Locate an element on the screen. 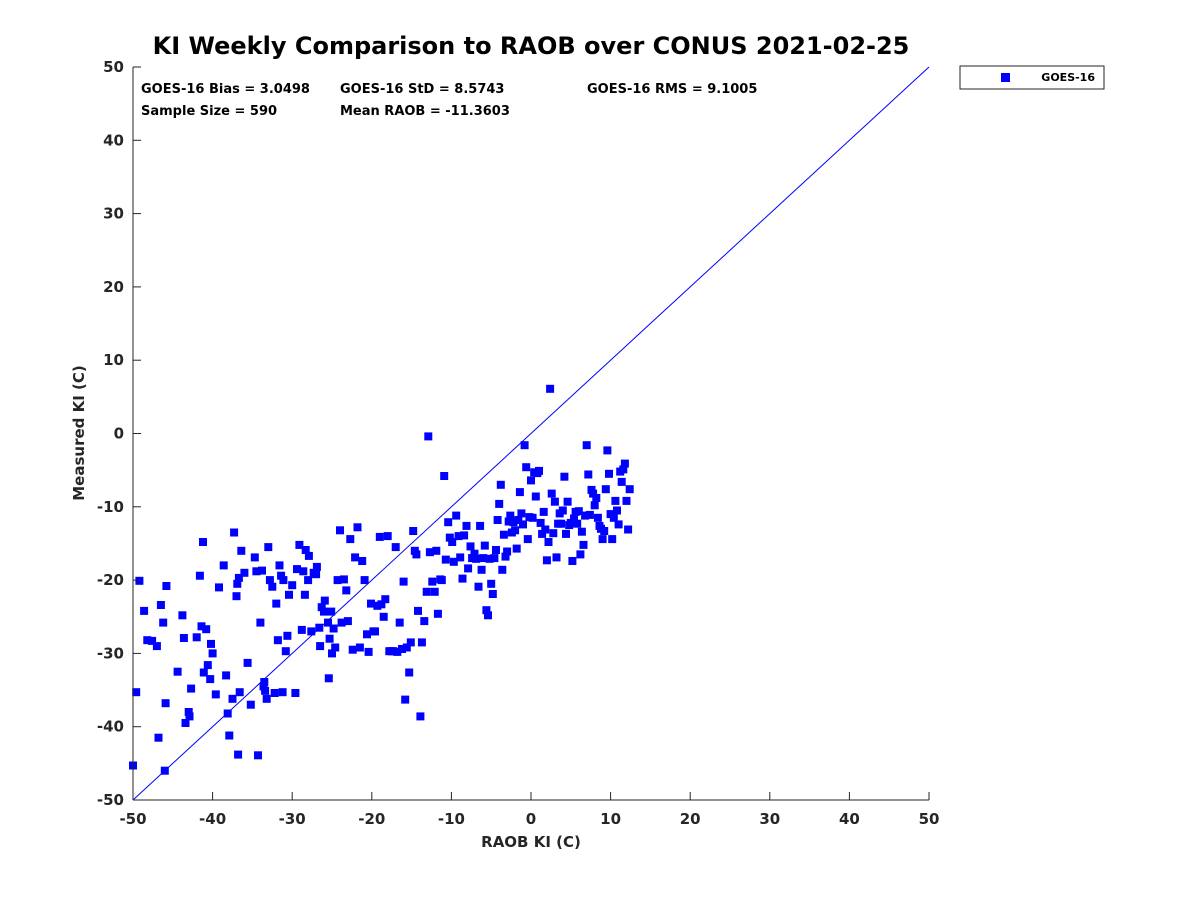 The height and width of the screenshot is (900, 1200). x-tick-label: -40 is located at coordinates (212, 819).